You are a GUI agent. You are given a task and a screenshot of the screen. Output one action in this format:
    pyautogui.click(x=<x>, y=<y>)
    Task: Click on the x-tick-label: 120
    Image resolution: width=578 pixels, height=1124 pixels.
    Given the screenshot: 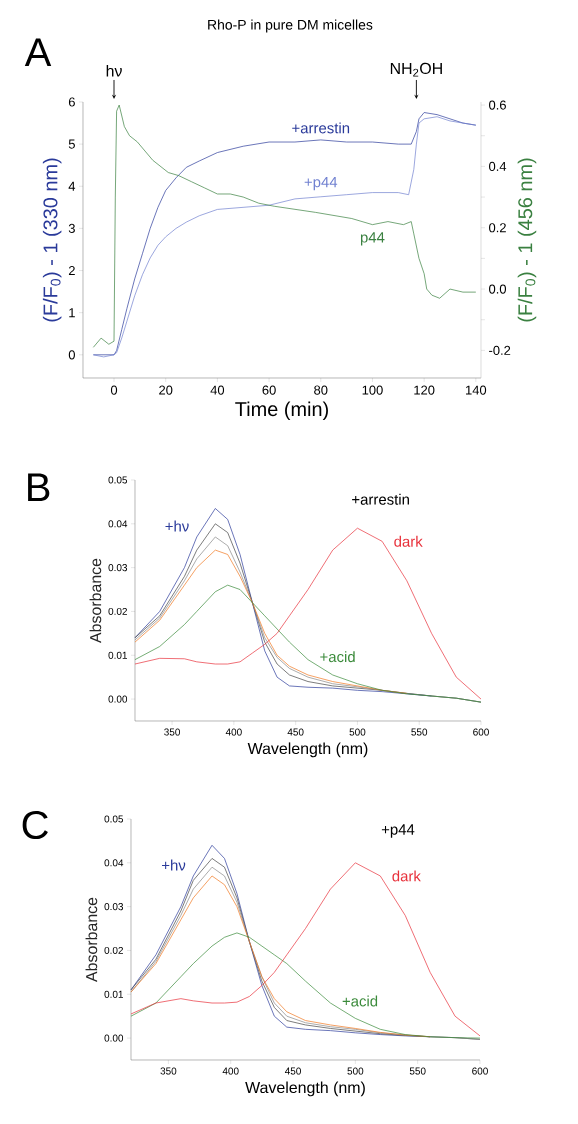 What is the action you would take?
    pyautogui.click(x=424, y=390)
    